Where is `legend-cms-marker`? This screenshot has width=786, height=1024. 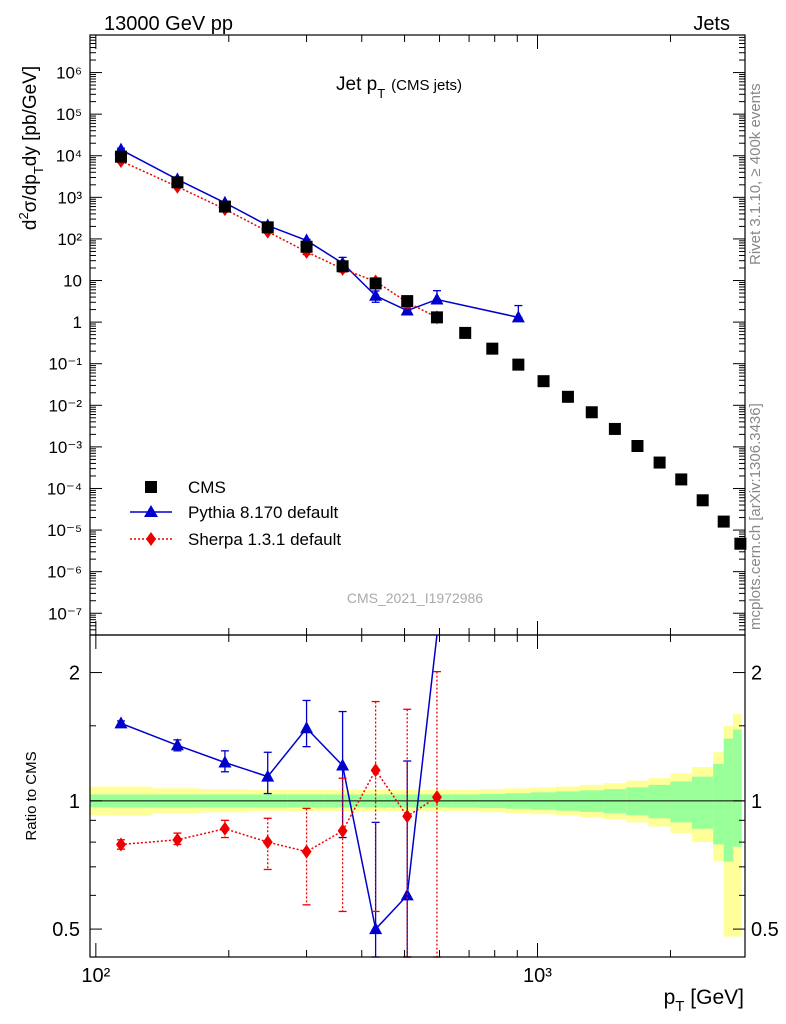
legend-cms-marker is located at coordinates (151, 487).